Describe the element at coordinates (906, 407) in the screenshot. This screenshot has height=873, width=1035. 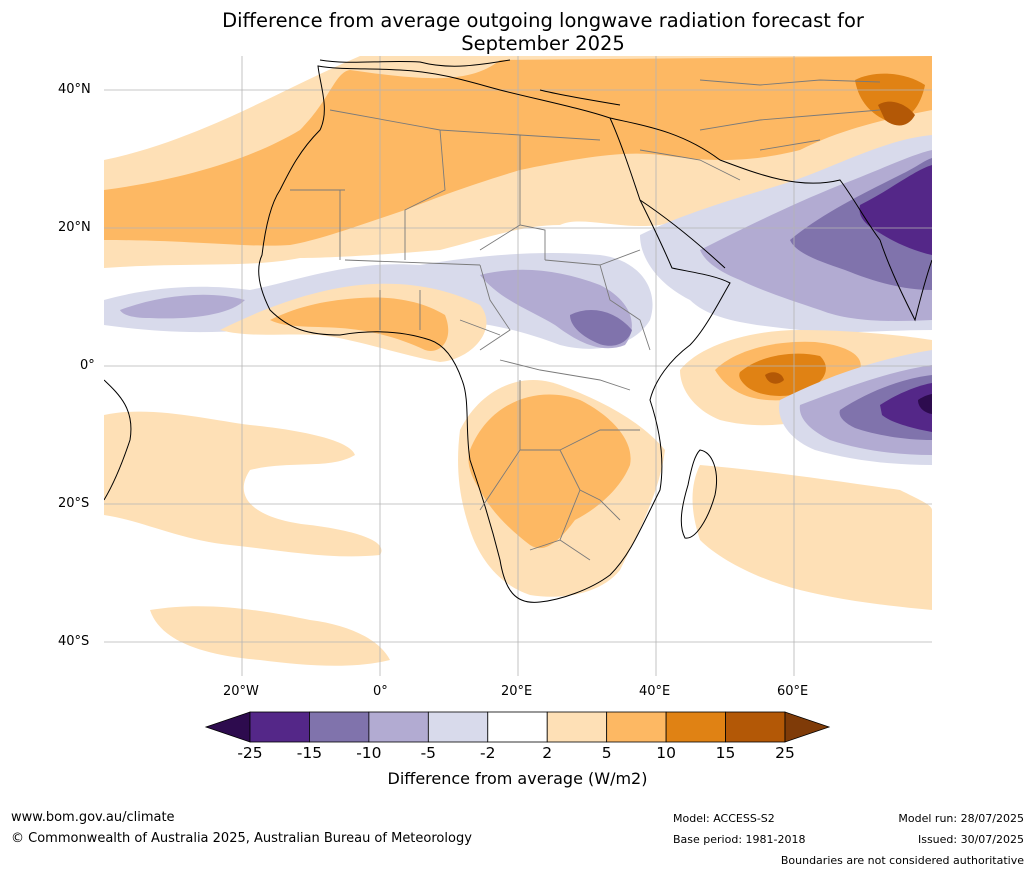
I see `anomaly-zone-indian-purple-dark` at that location.